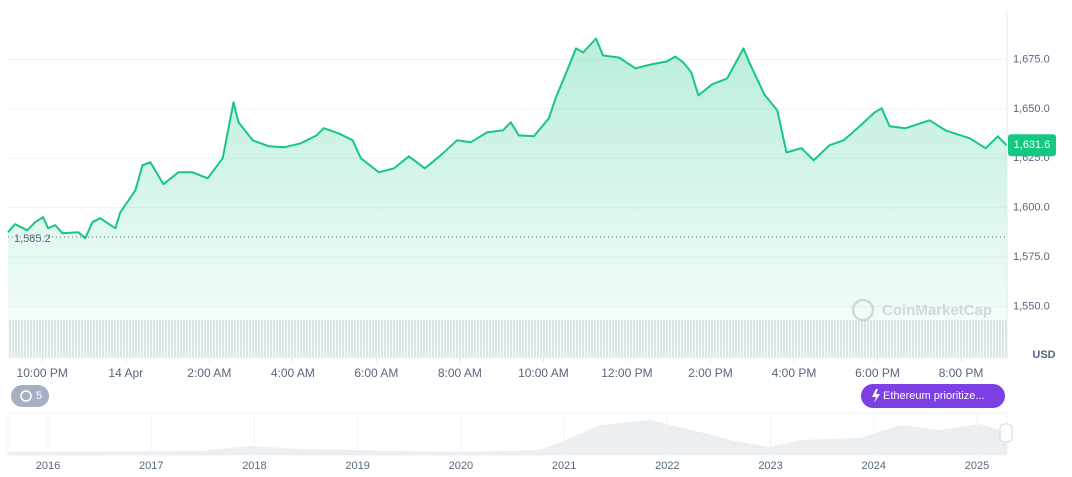 Image resolution: width=1072 pixels, height=477 pixels. I want to click on reference-label: 1,585.2, so click(32, 239).